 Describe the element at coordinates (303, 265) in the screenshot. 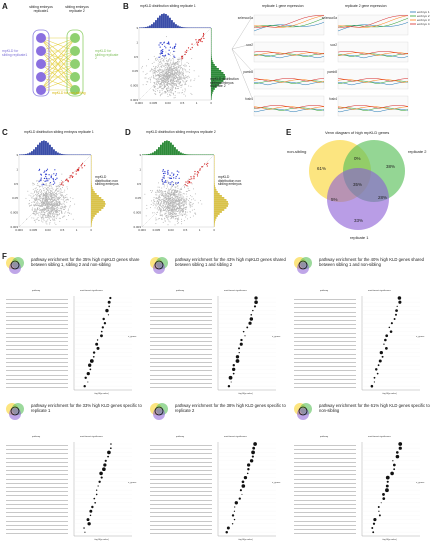

I see `mini-venn-icon` at that location.